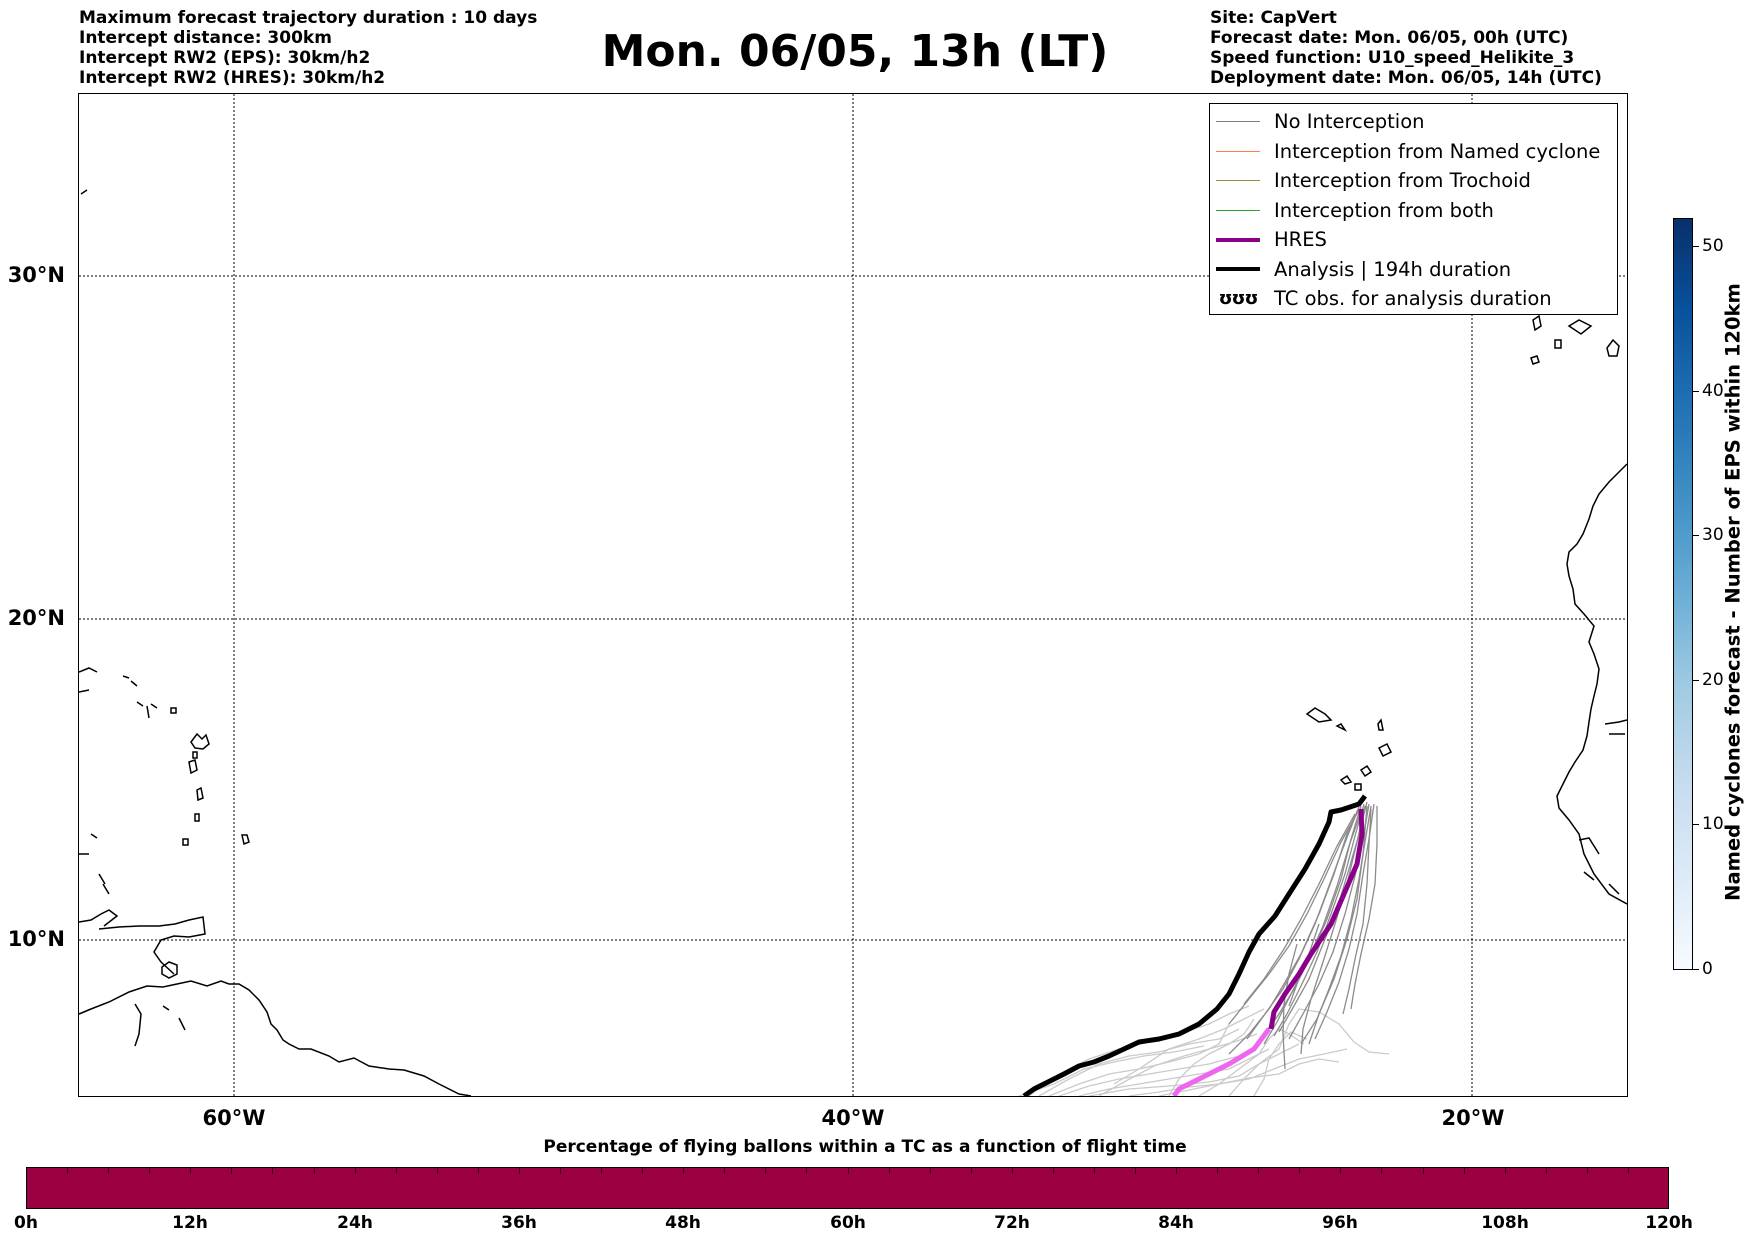 The height and width of the screenshot is (1241, 1752). Describe the element at coordinates (1392, 58) in the screenshot. I see `header-right-line: Speed function: U10_speed_Helikite_3` at that location.